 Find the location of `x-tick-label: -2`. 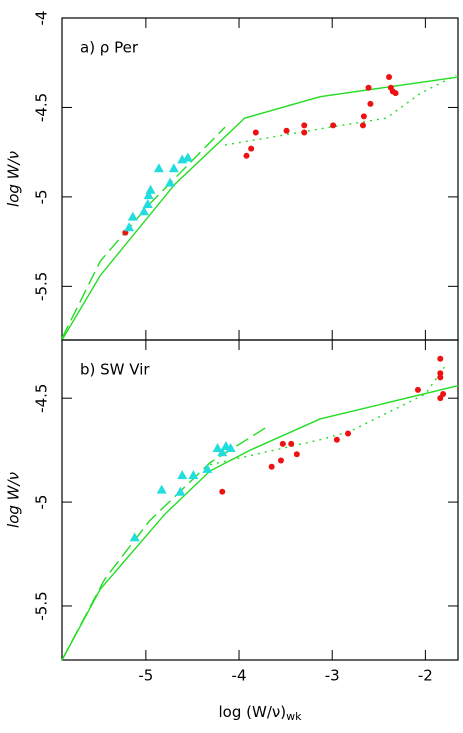

x-tick-label: -2 is located at coordinates (425, 676).